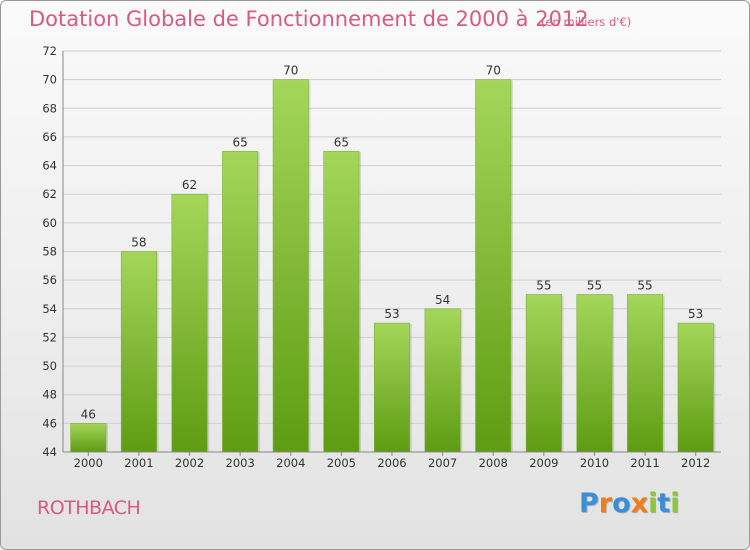 This screenshot has width=750, height=550. What do you see at coordinates (442, 300) in the screenshot?
I see `data-label: 54` at bounding box center [442, 300].